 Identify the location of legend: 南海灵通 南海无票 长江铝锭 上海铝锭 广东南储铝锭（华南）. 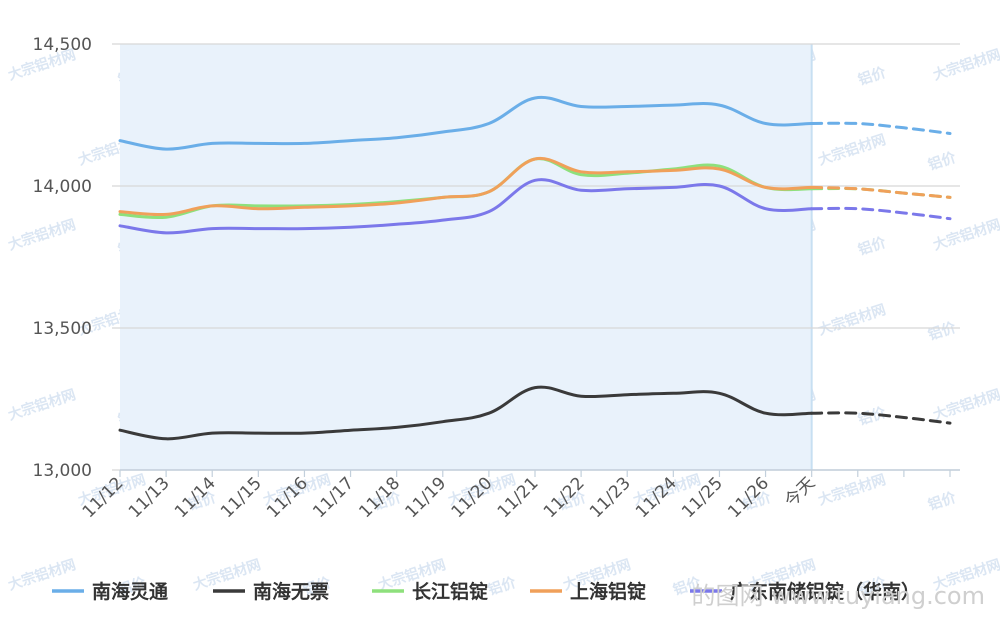
(486, 591).